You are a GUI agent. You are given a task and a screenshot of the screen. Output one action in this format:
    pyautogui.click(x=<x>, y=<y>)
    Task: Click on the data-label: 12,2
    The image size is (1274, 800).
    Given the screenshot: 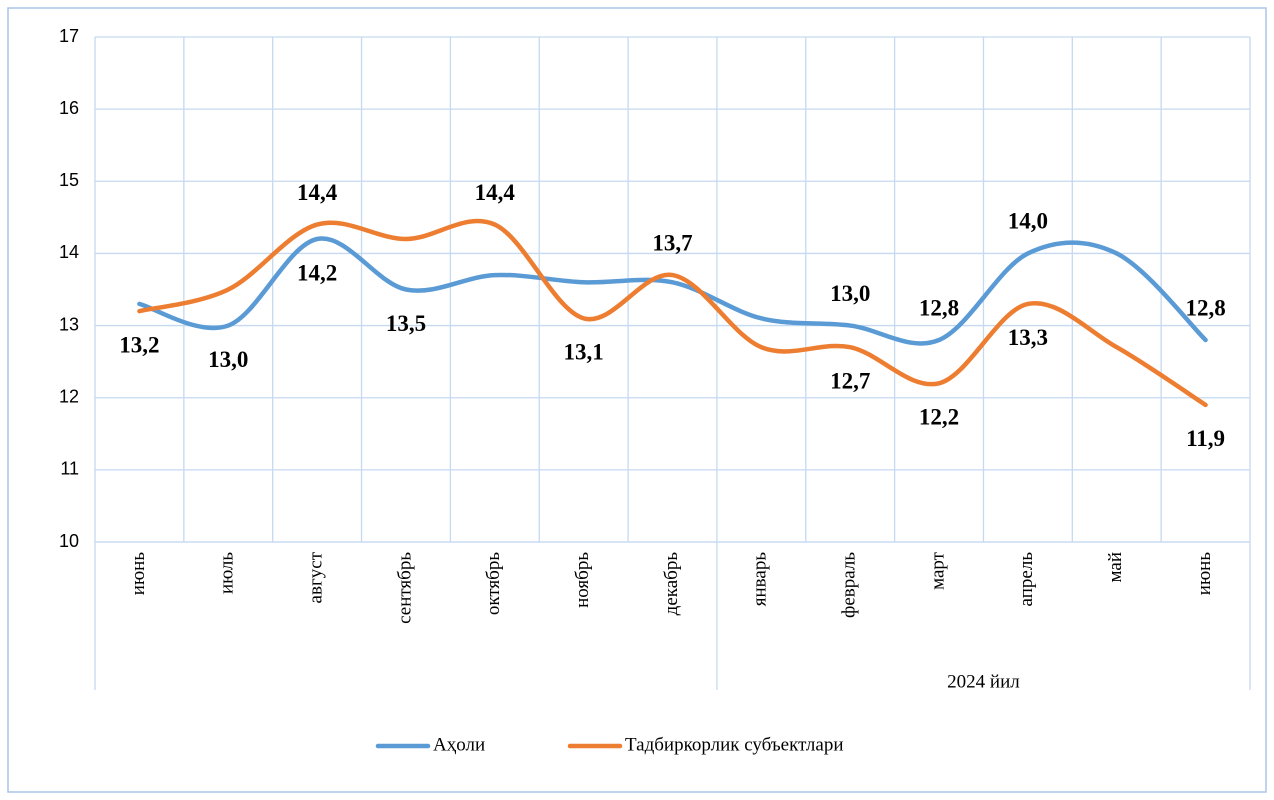 What is the action you would take?
    pyautogui.click(x=939, y=417)
    